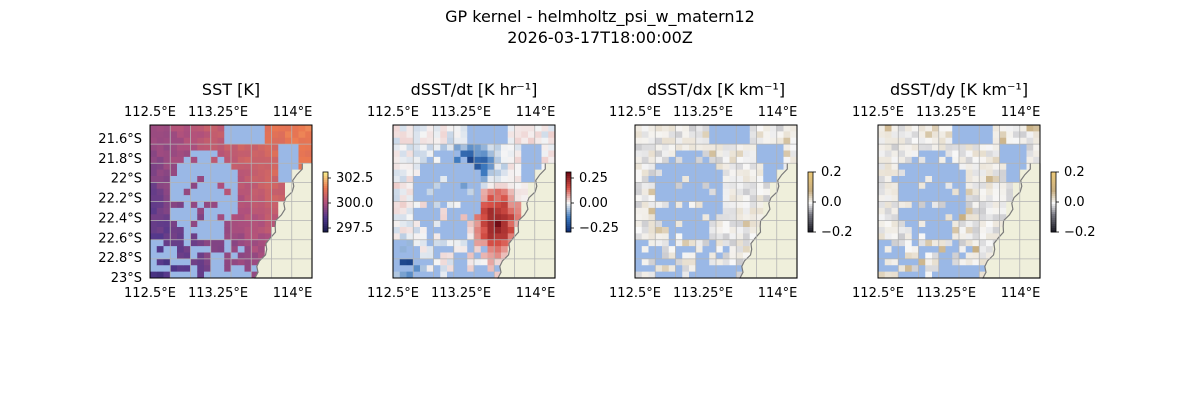  Describe the element at coordinates (218, 112) in the screenshot. I see `x-tick-label-top: 113.25°E` at that location.